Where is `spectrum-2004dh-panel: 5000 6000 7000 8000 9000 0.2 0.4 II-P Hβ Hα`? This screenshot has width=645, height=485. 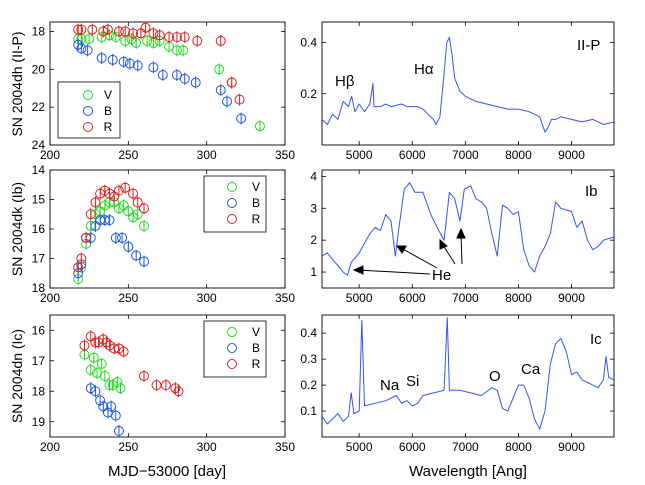 spectrum-2004dh-panel: 5000 6000 7000 8000 9000 0.2 0.4 II-P Hβ Hα is located at coordinates (457, 91).